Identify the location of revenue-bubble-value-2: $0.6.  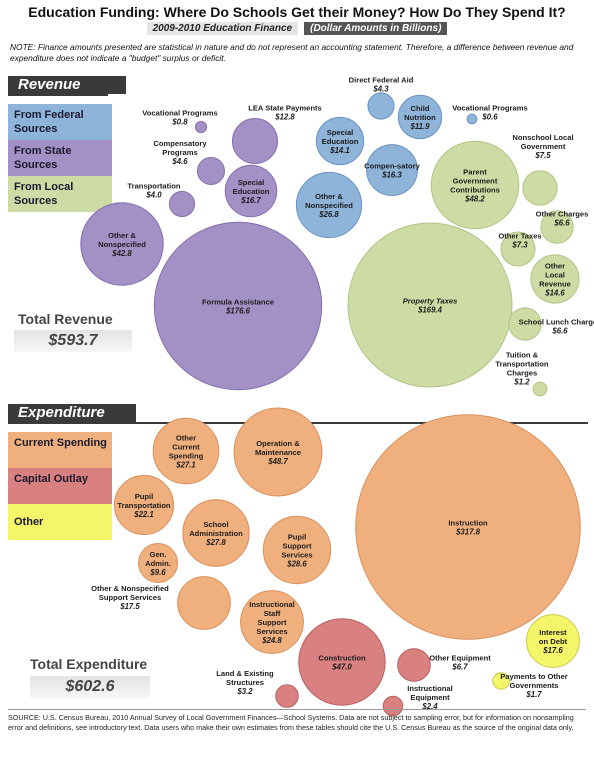
(489, 117).